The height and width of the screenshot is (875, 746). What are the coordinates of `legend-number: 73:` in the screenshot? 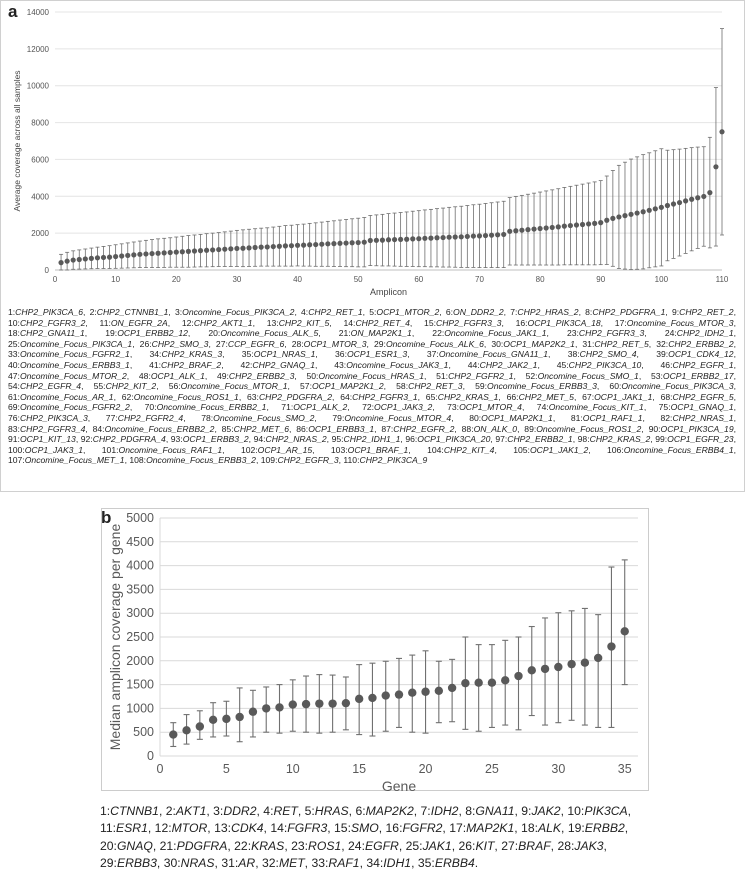 It's located at (453, 407).